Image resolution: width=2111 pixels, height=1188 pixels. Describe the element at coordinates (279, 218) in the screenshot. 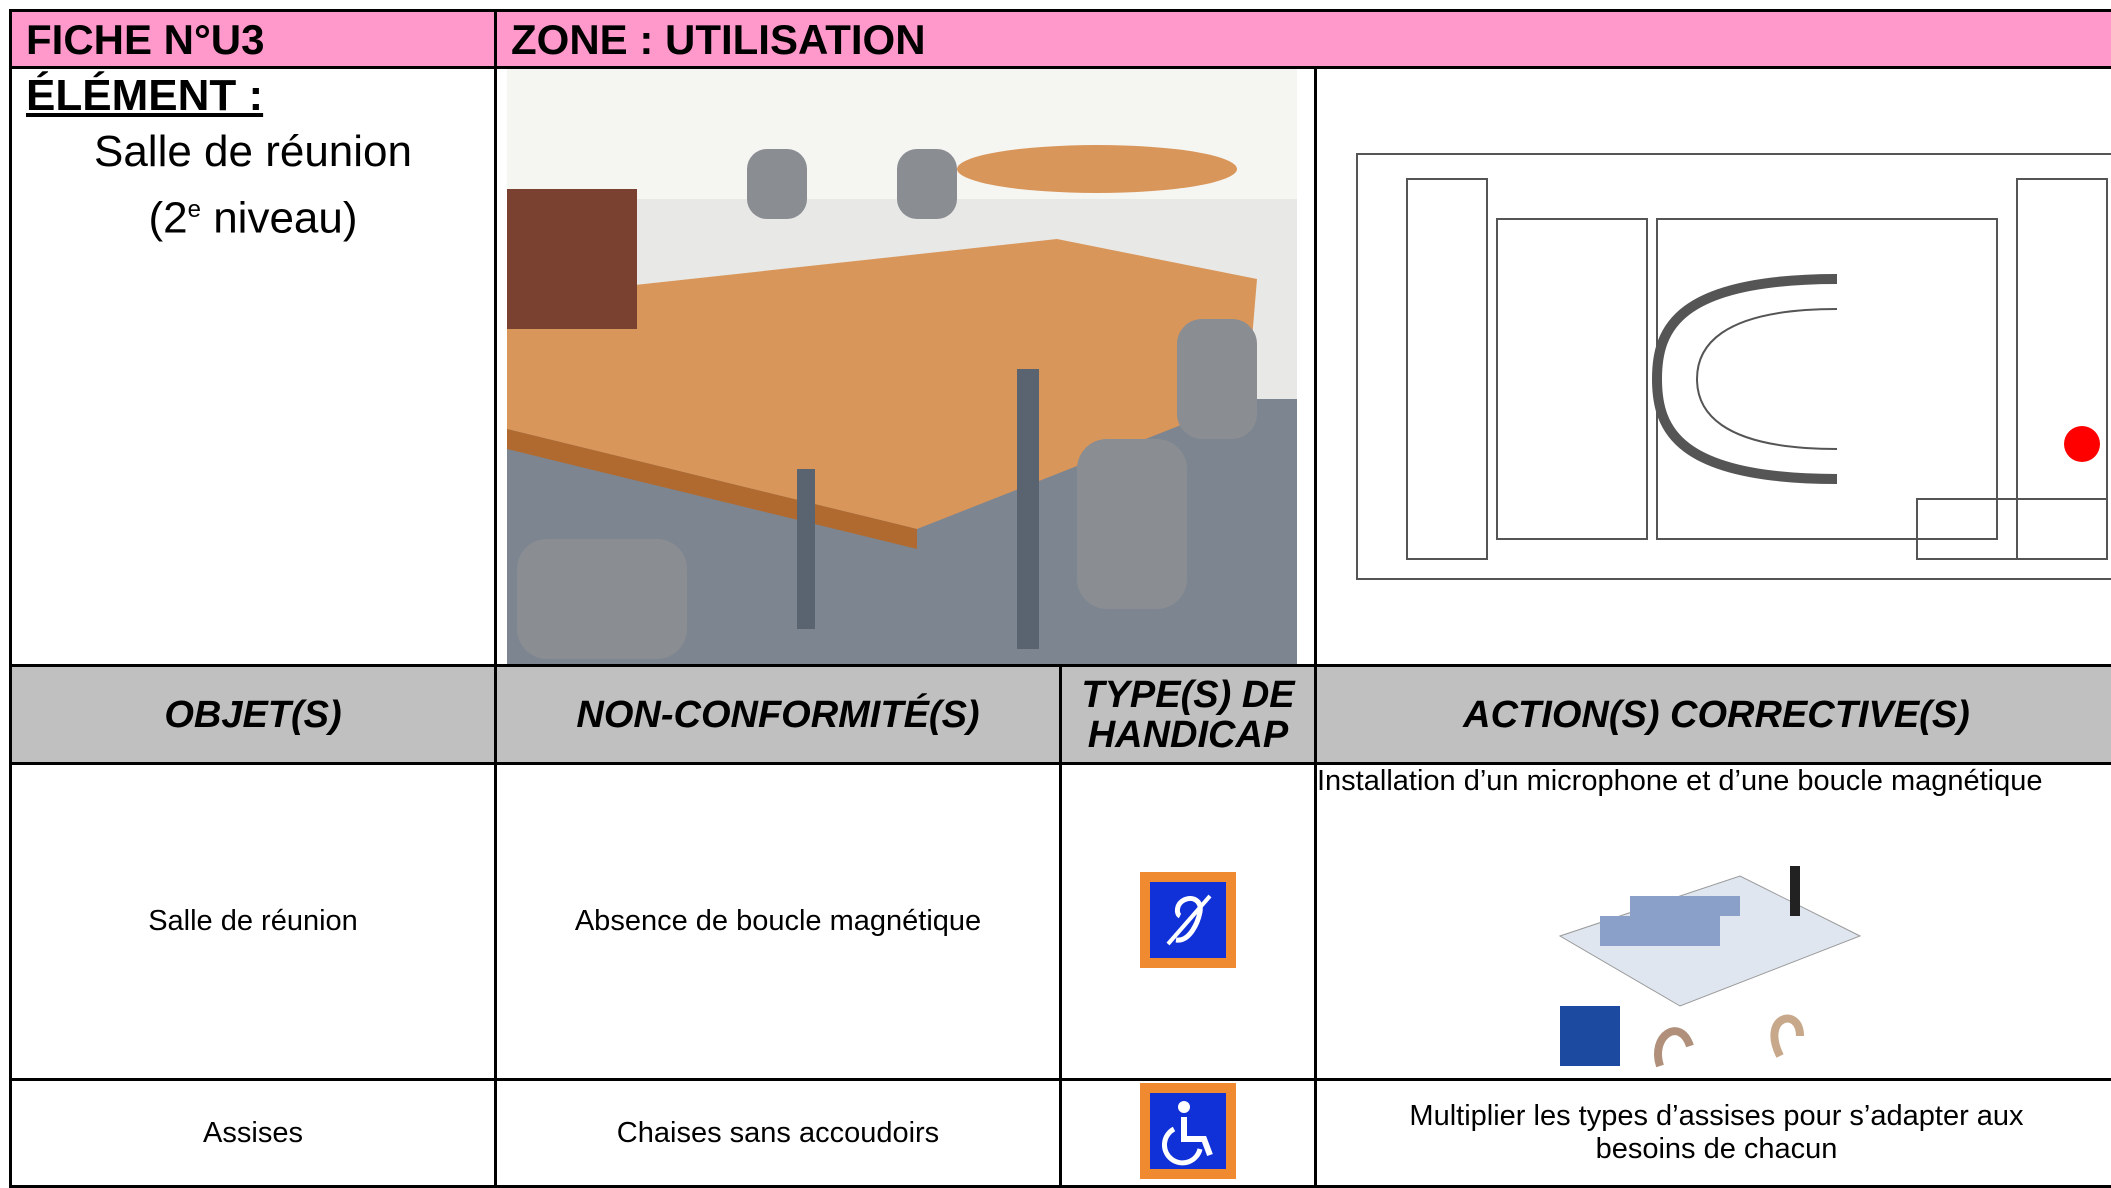

I see `level-close: niveau)` at that location.